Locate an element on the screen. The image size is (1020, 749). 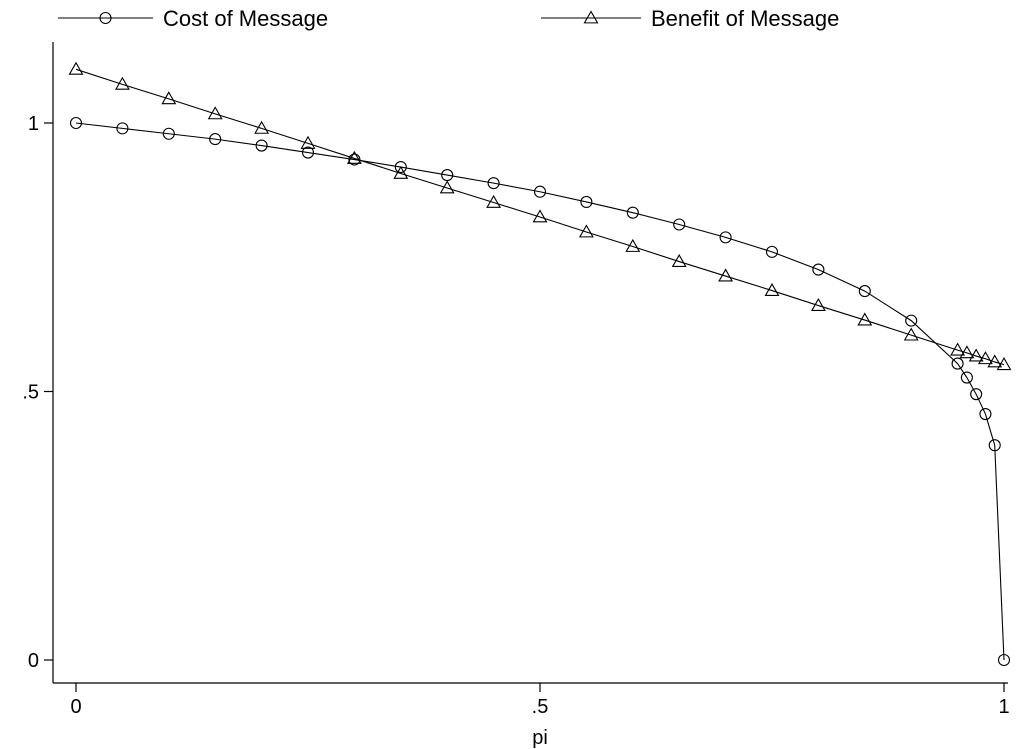
legend-label: Cost of Message is located at coordinates (245, 18).